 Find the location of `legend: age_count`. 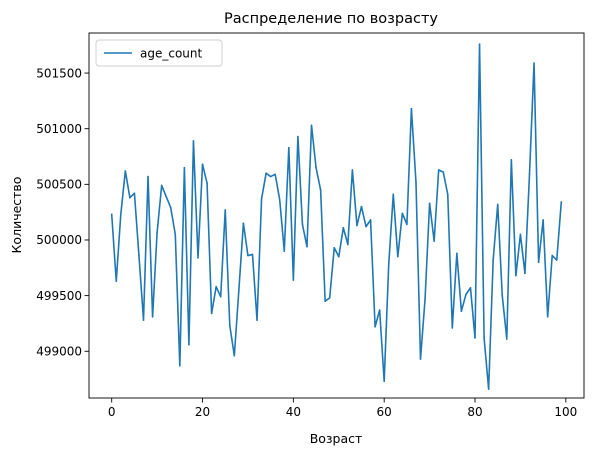

legend: age_count is located at coordinates (159, 53).